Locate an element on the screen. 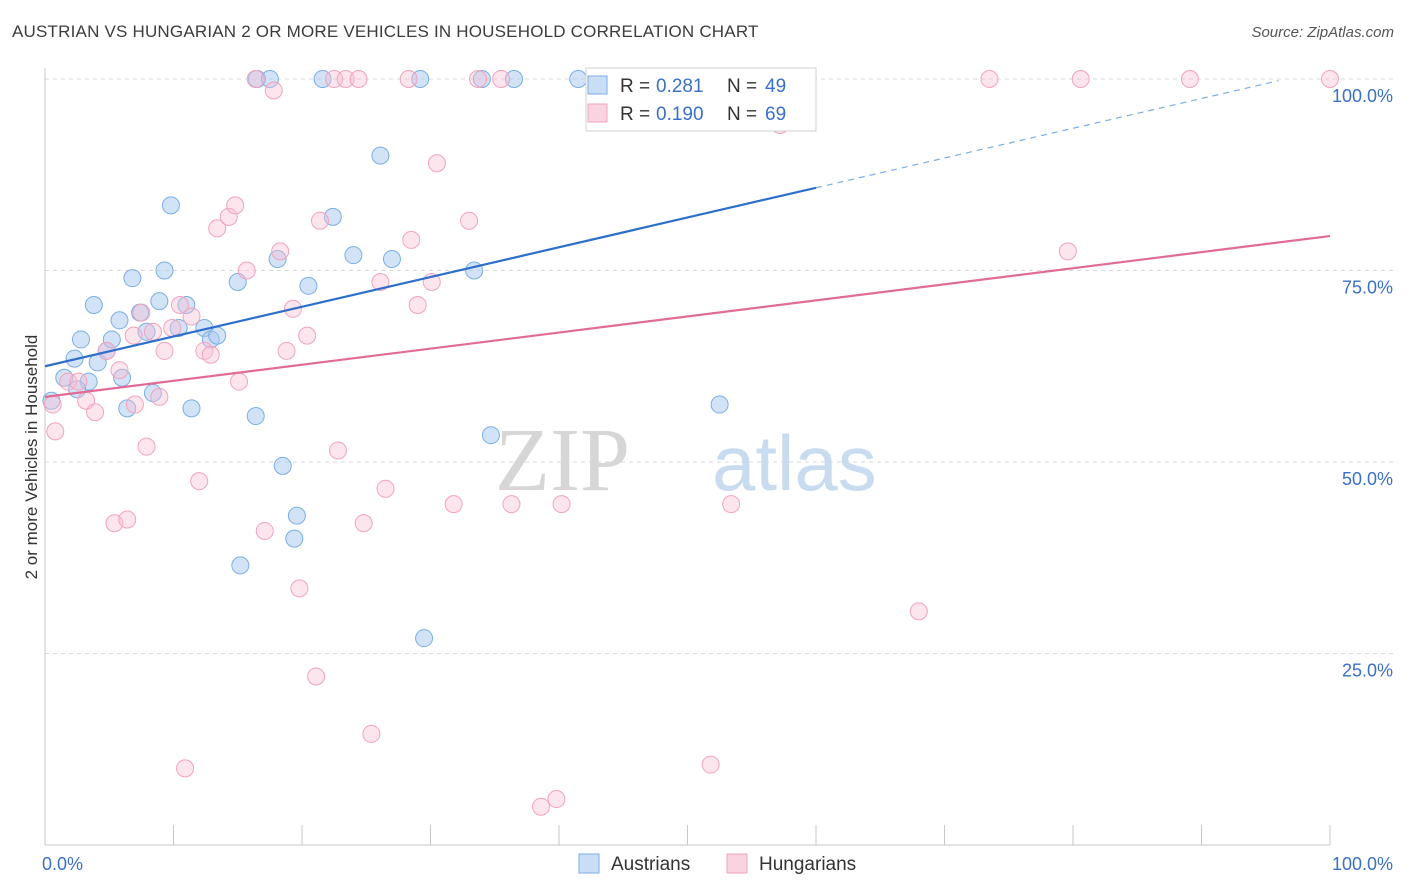  x-tick-label: 100.0% is located at coordinates (1362, 864).